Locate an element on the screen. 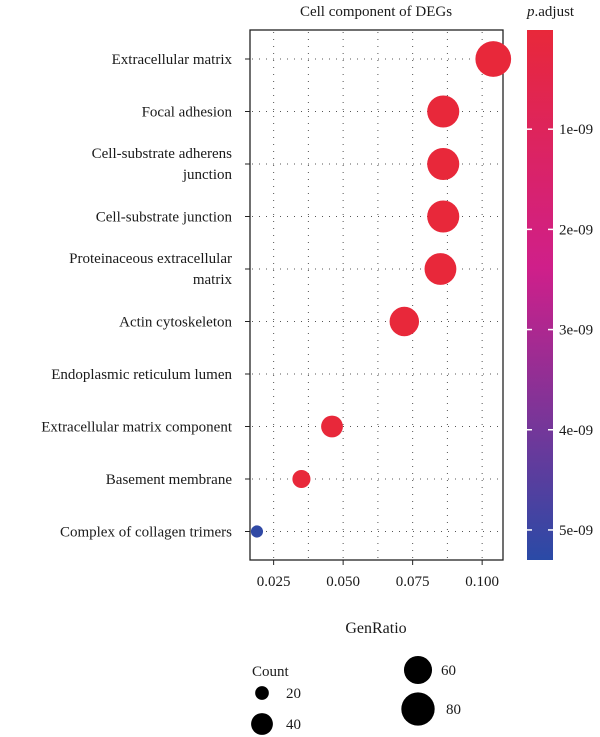 The image size is (600, 737). x-axis: 0.025 0.050 0.075 0.100 is located at coordinates (378, 575).